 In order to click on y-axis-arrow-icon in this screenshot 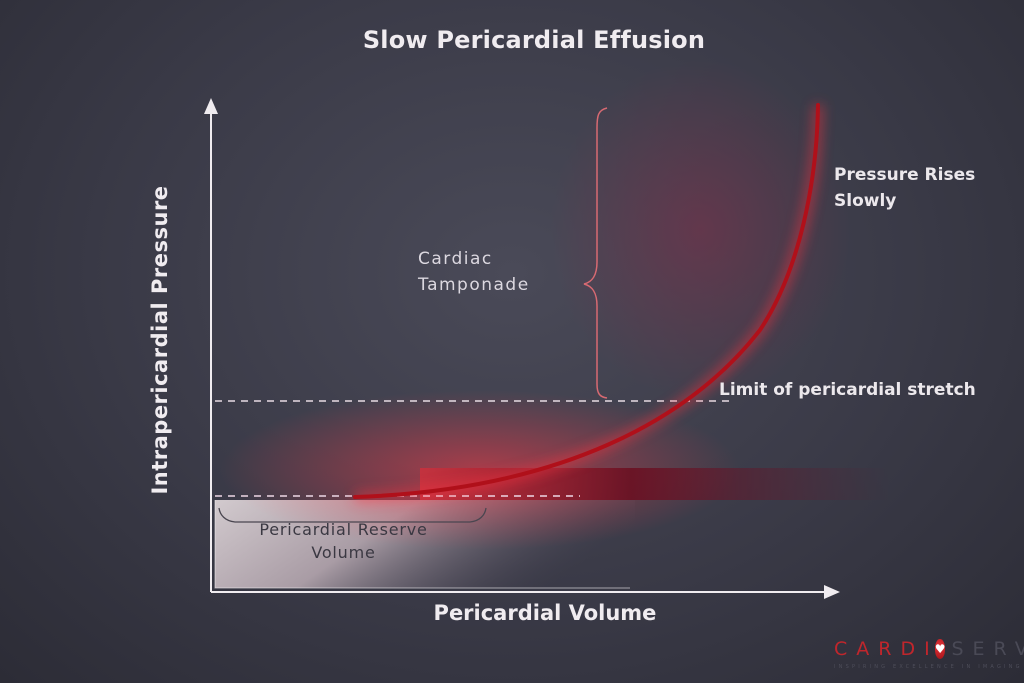, I will do `click(211, 106)`.